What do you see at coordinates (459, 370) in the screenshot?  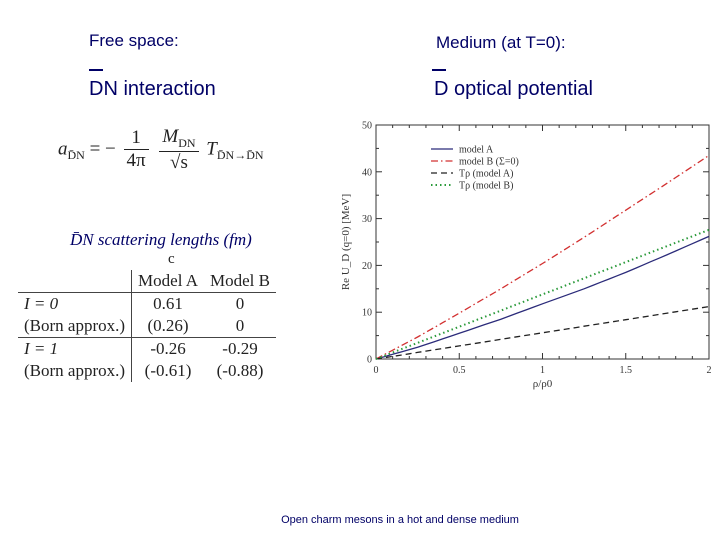 I see `x-tick-label: 0.5` at bounding box center [459, 370].